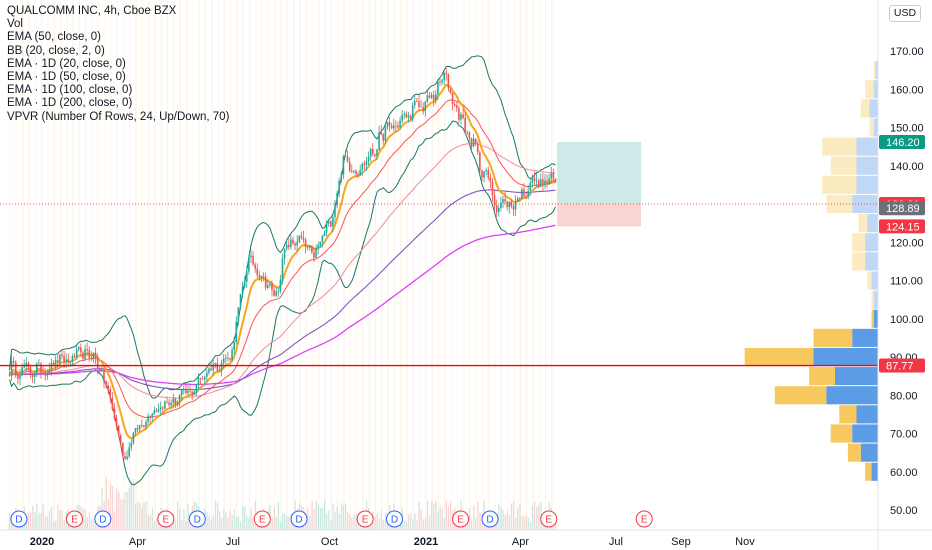 The width and height of the screenshot is (932, 550). Describe the element at coordinates (903, 143) in the screenshot. I see `price-tag-label: 146.20` at that location.